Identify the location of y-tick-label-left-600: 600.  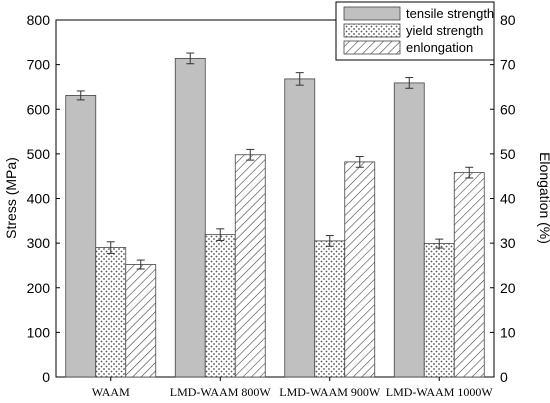
(39, 109).